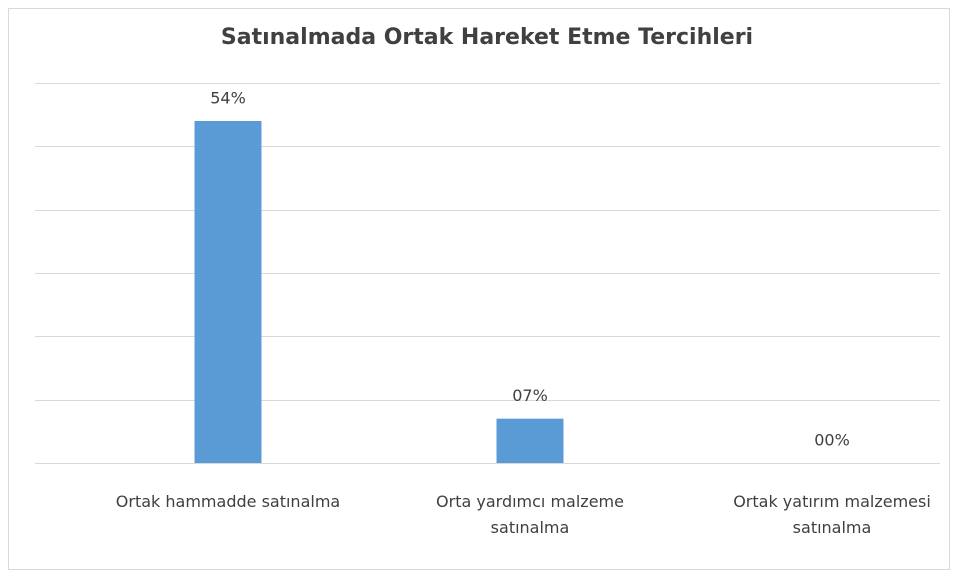 The image size is (958, 578). What do you see at coordinates (530, 395) in the screenshot?
I see `data-label: 07%` at bounding box center [530, 395].